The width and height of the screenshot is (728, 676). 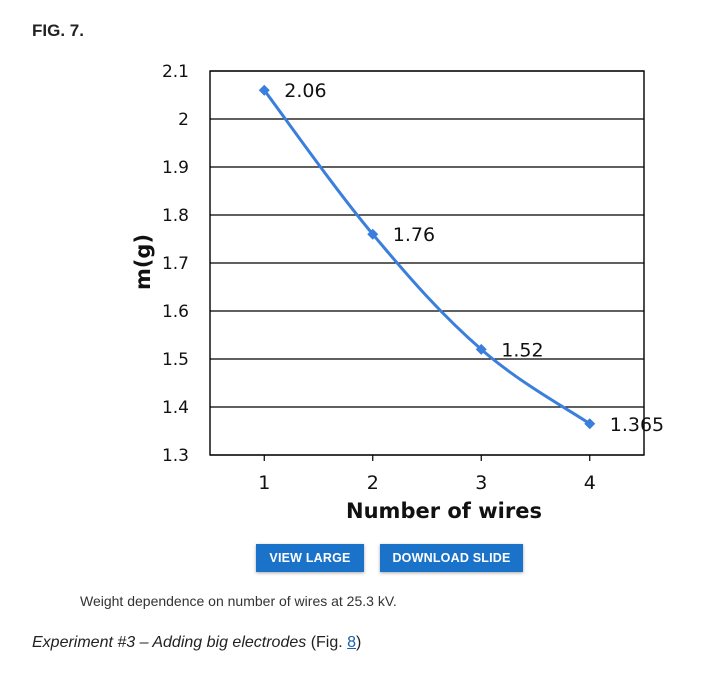 I want to click on x-tick-label: 2, so click(x=373, y=483).